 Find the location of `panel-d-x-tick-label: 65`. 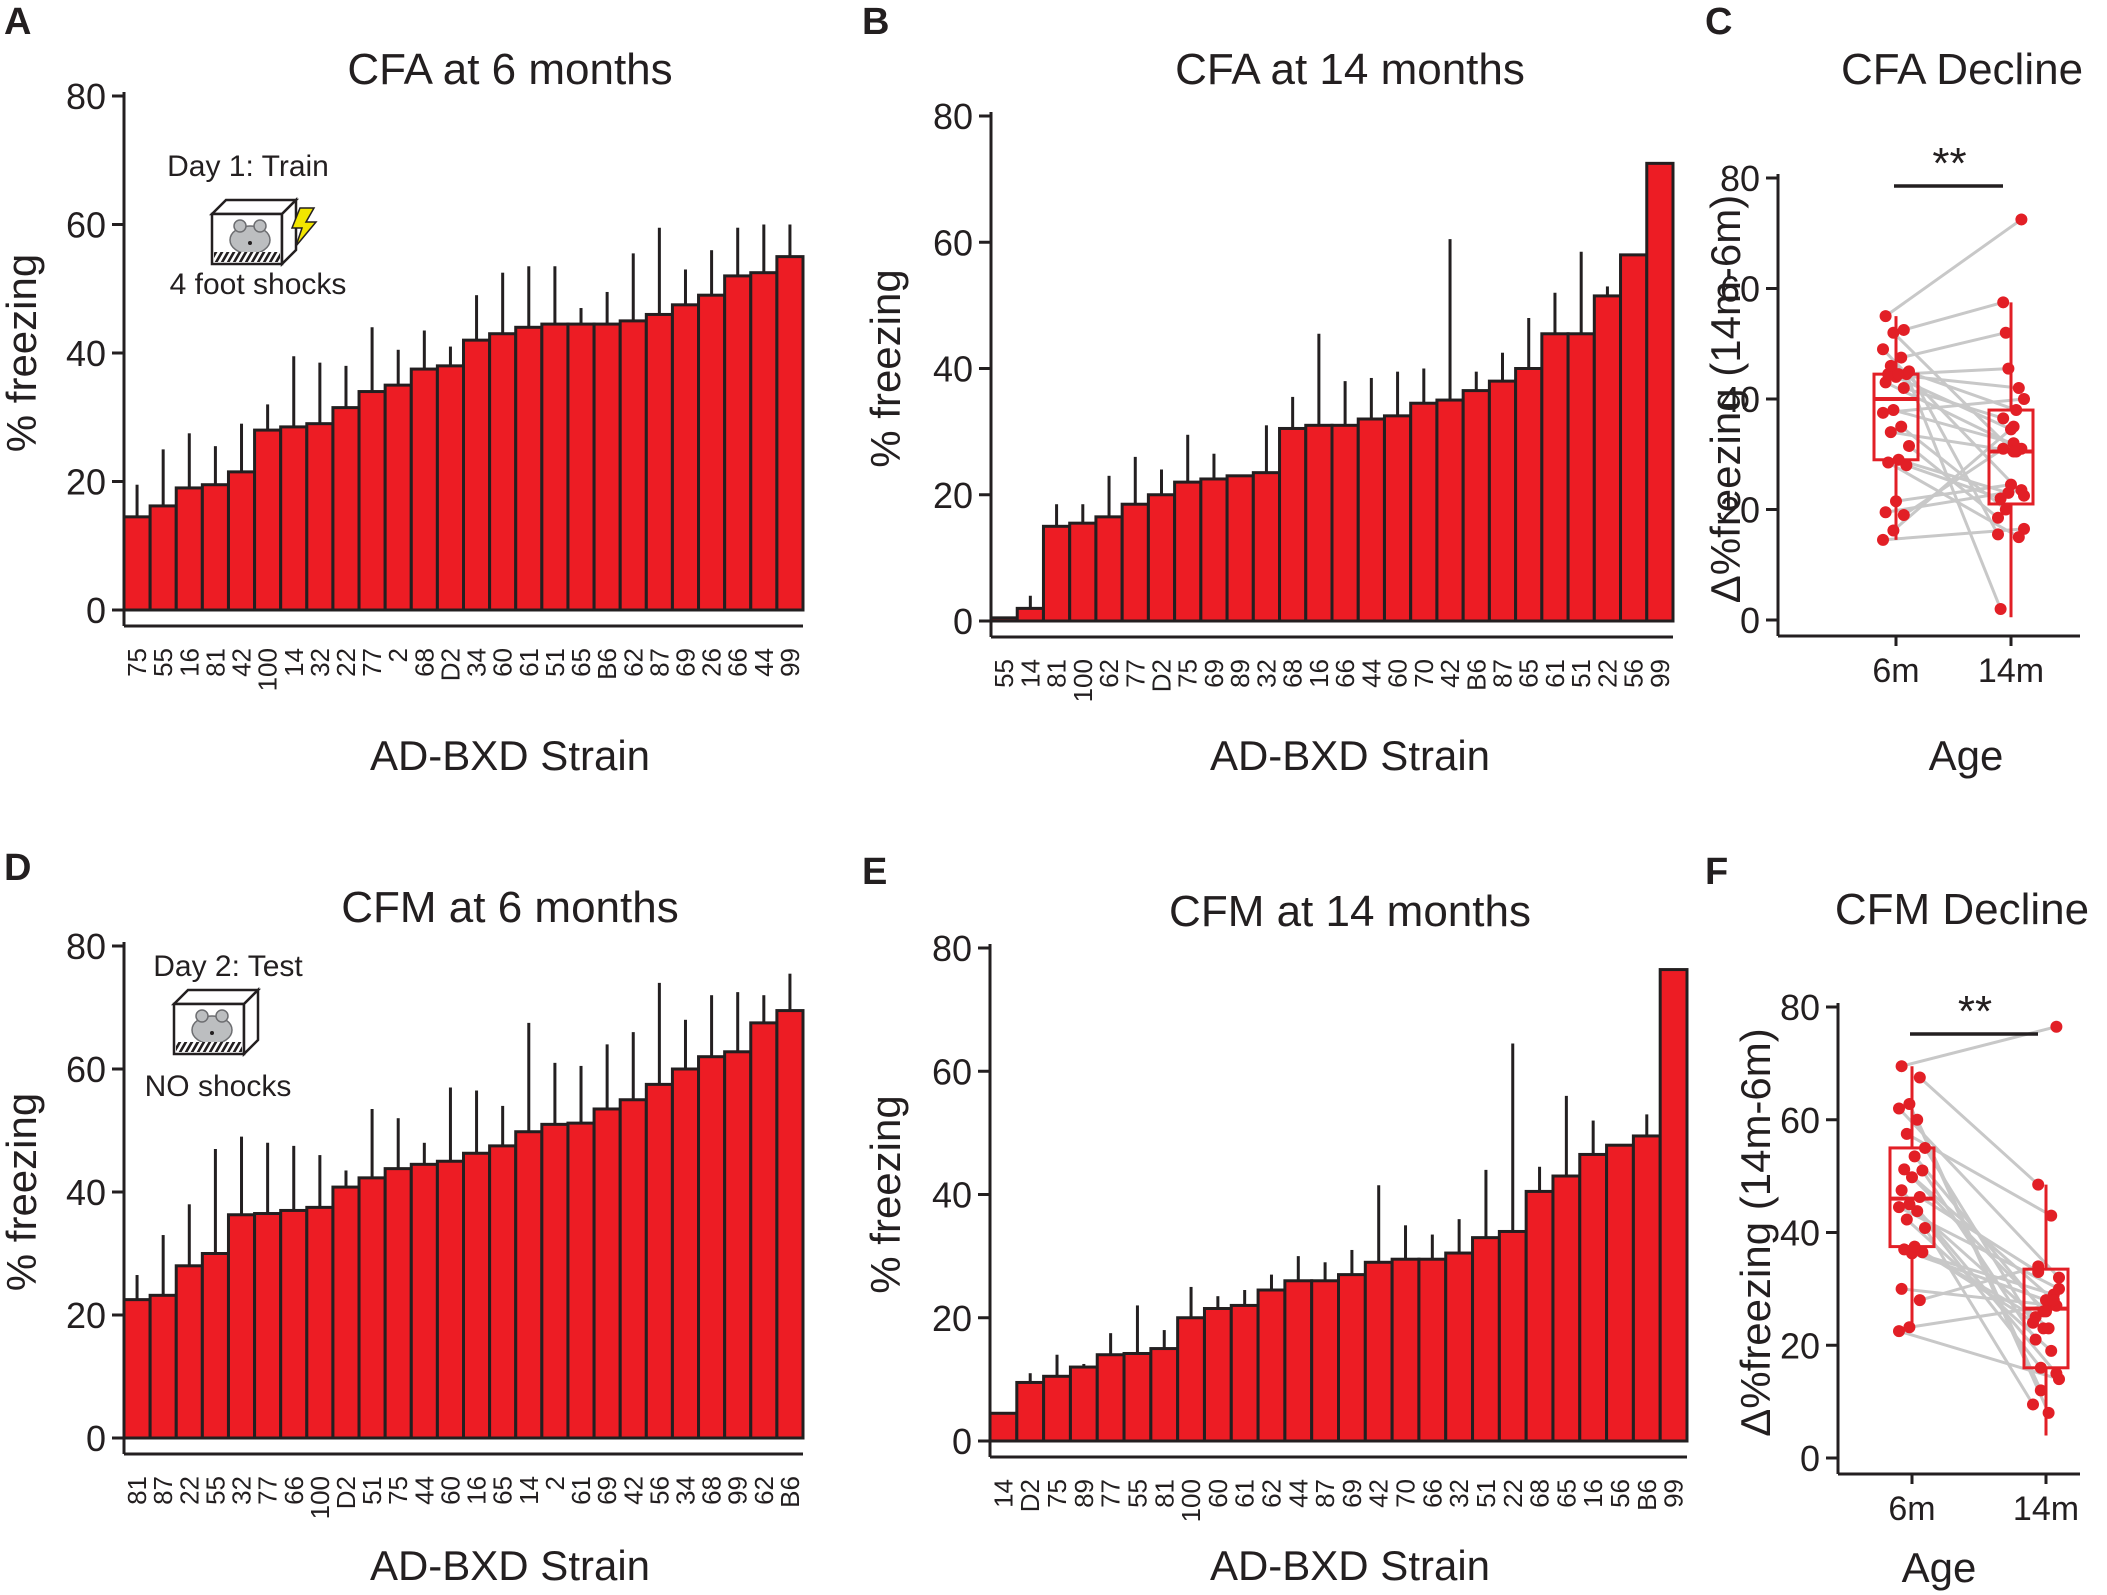

panel-d-x-tick-label: 65 is located at coordinates (503, 1490).